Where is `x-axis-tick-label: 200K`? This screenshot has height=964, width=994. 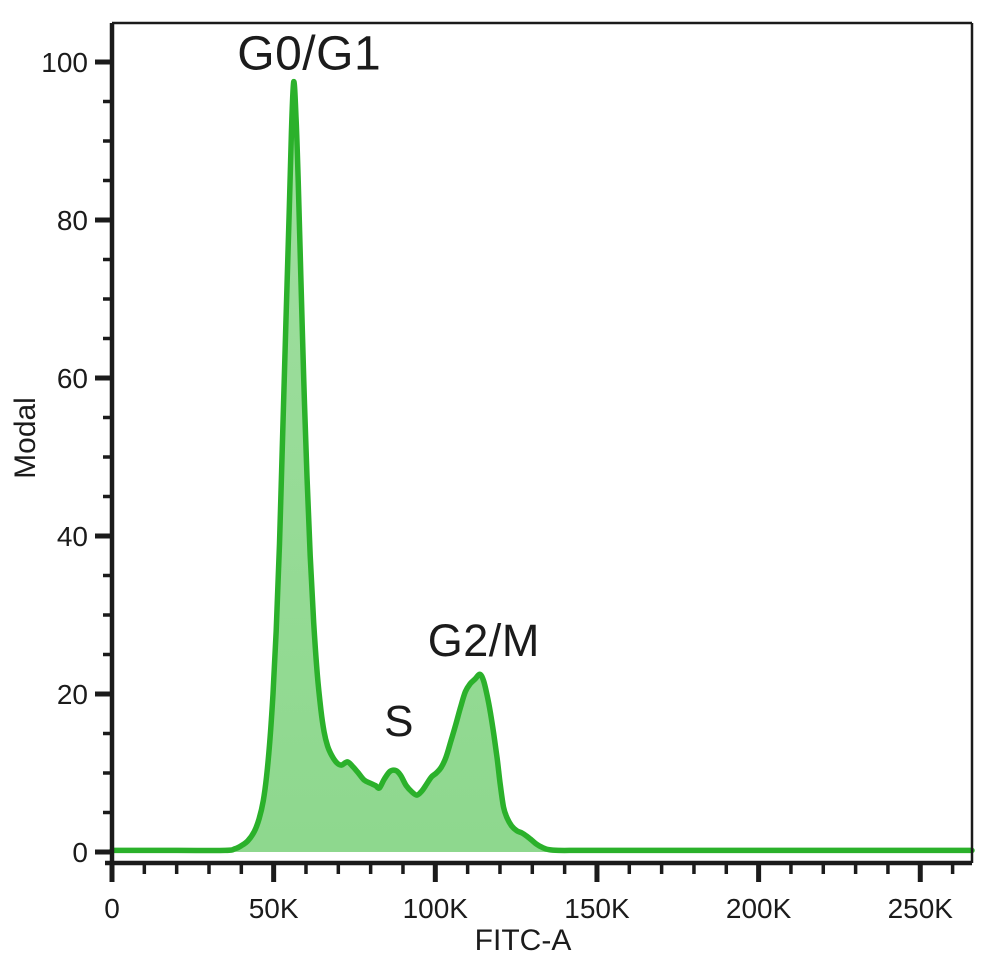
x-axis-tick-label: 200K is located at coordinates (759, 908).